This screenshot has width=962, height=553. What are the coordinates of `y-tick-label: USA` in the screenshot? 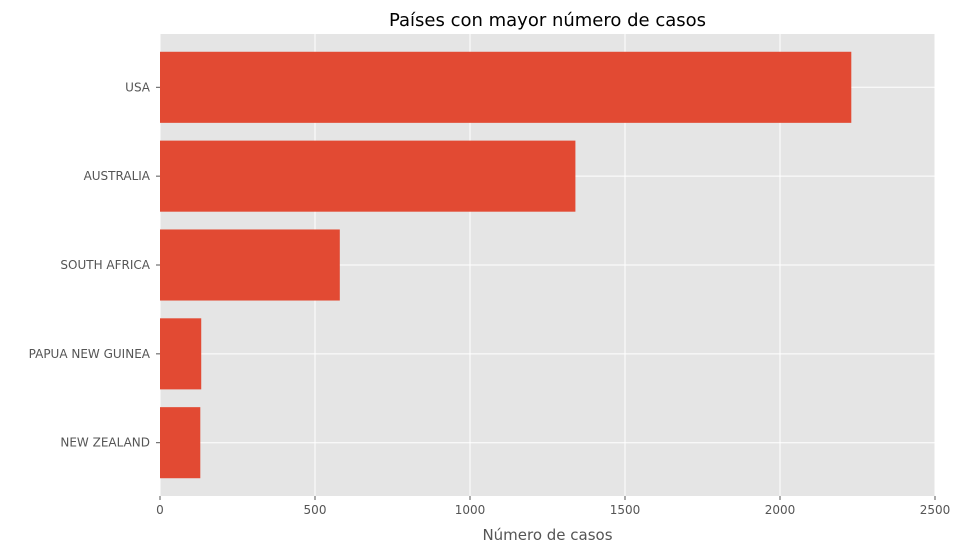 It's located at (138, 87).